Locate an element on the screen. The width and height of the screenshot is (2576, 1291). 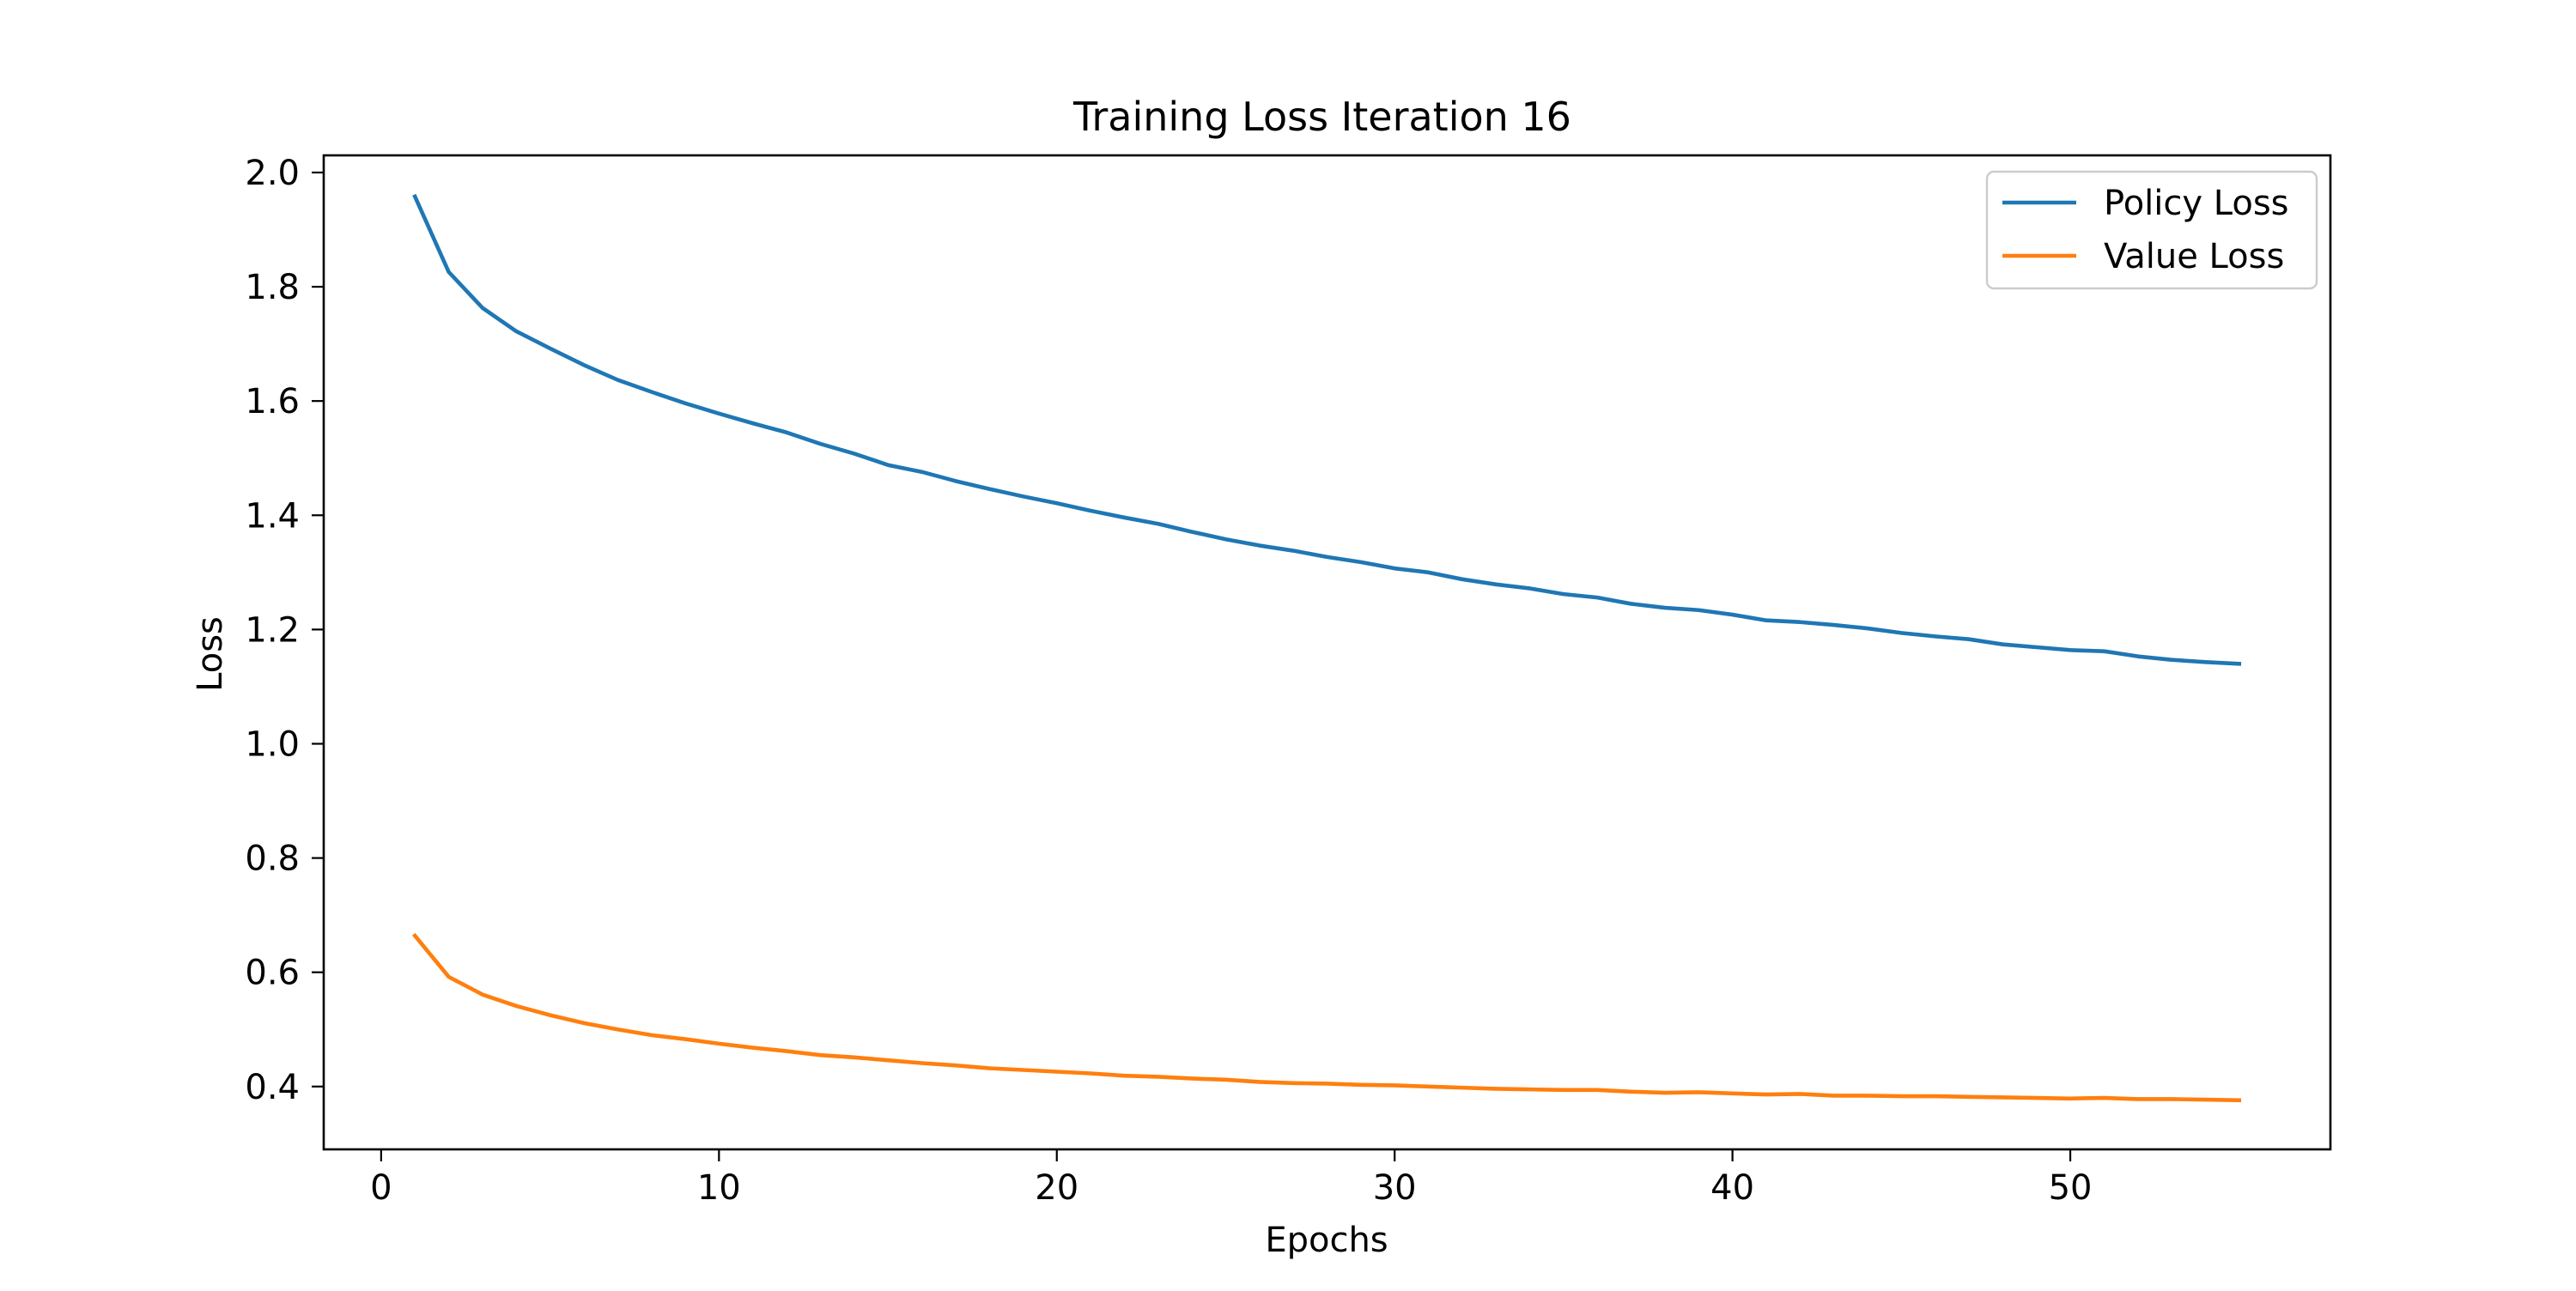
x-tick-label: 50 is located at coordinates (2071, 1188).